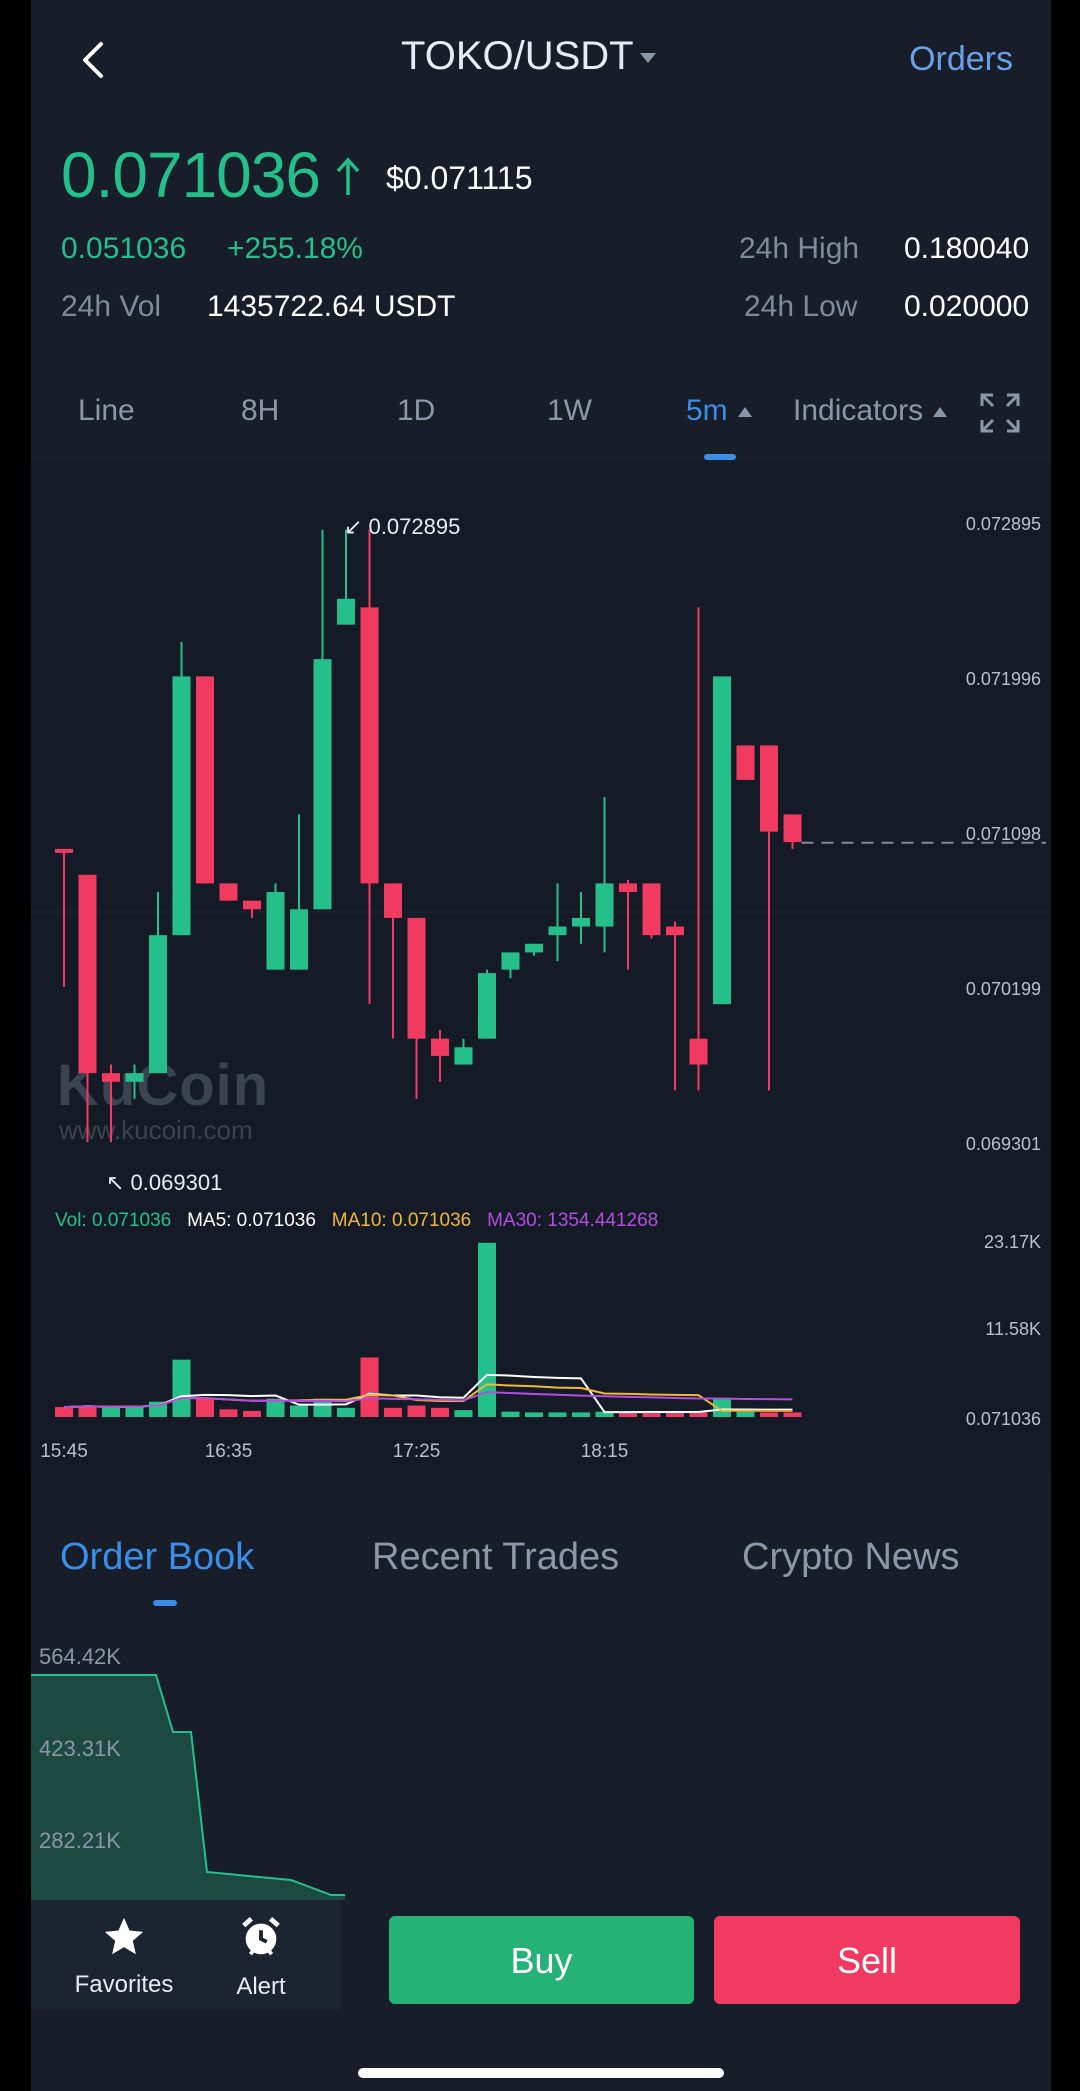 The width and height of the screenshot is (1080, 2091). What do you see at coordinates (416, 410) in the screenshot?
I see `tab-1d: 1D` at bounding box center [416, 410].